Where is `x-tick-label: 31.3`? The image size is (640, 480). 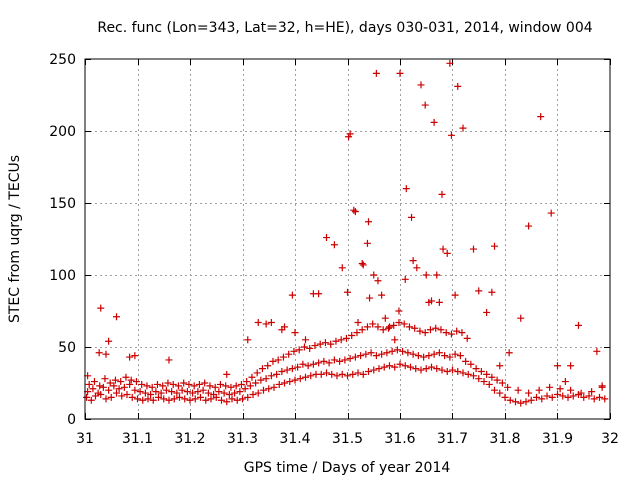 x-tick-label: 31.3 is located at coordinates (242, 439).